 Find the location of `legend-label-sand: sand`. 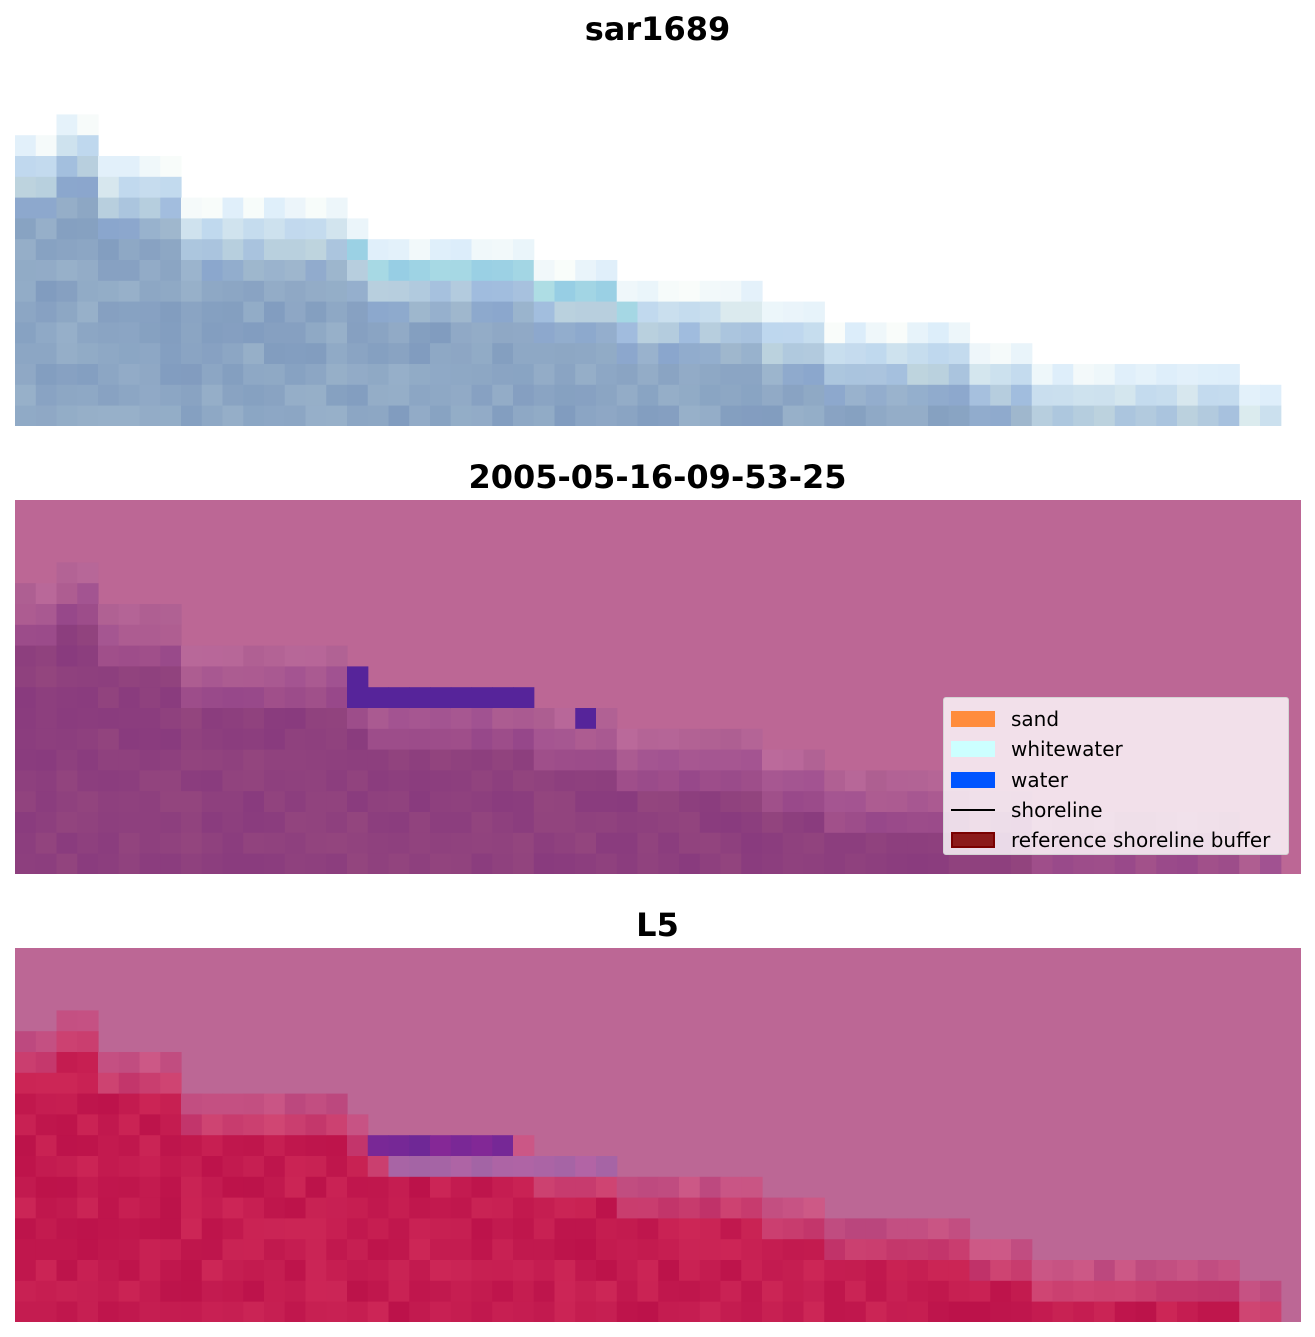

legend-label-sand: sand is located at coordinates (1035, 719).